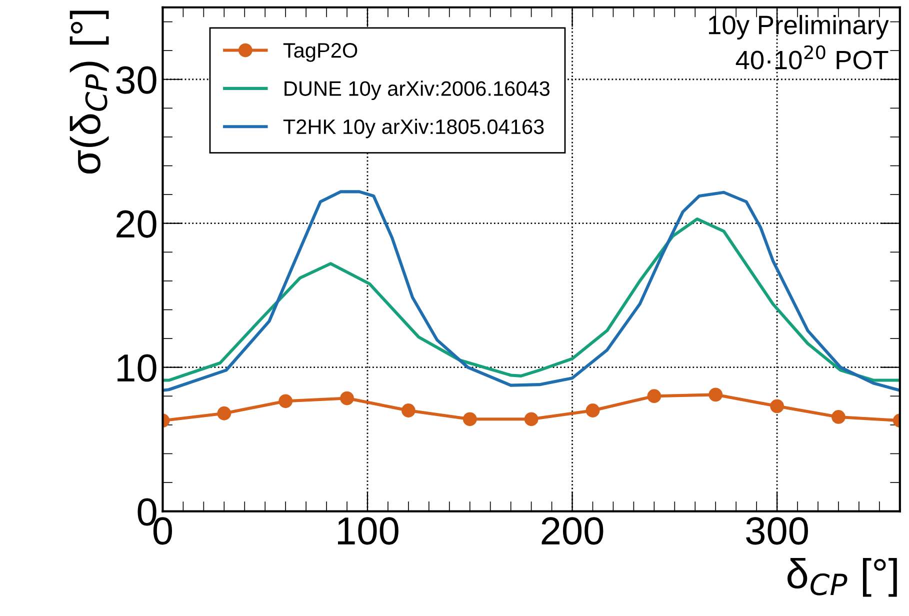  Describe the element at coordinates (137, 368) in the screenshot. I see `y-tick-label: 10` at that location.